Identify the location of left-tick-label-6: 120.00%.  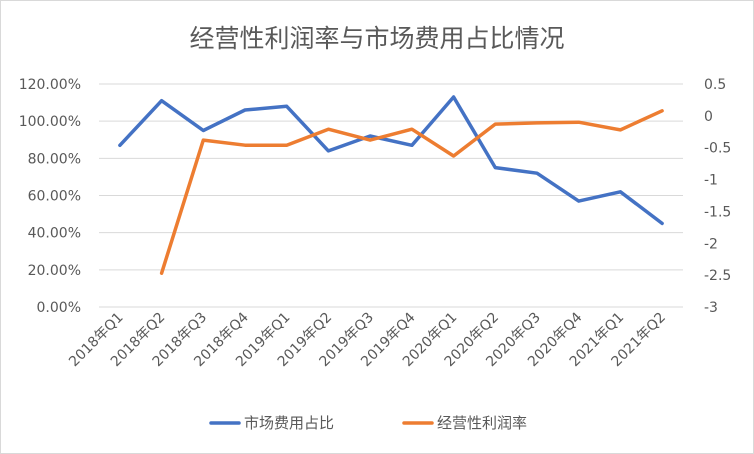
(50, 85).